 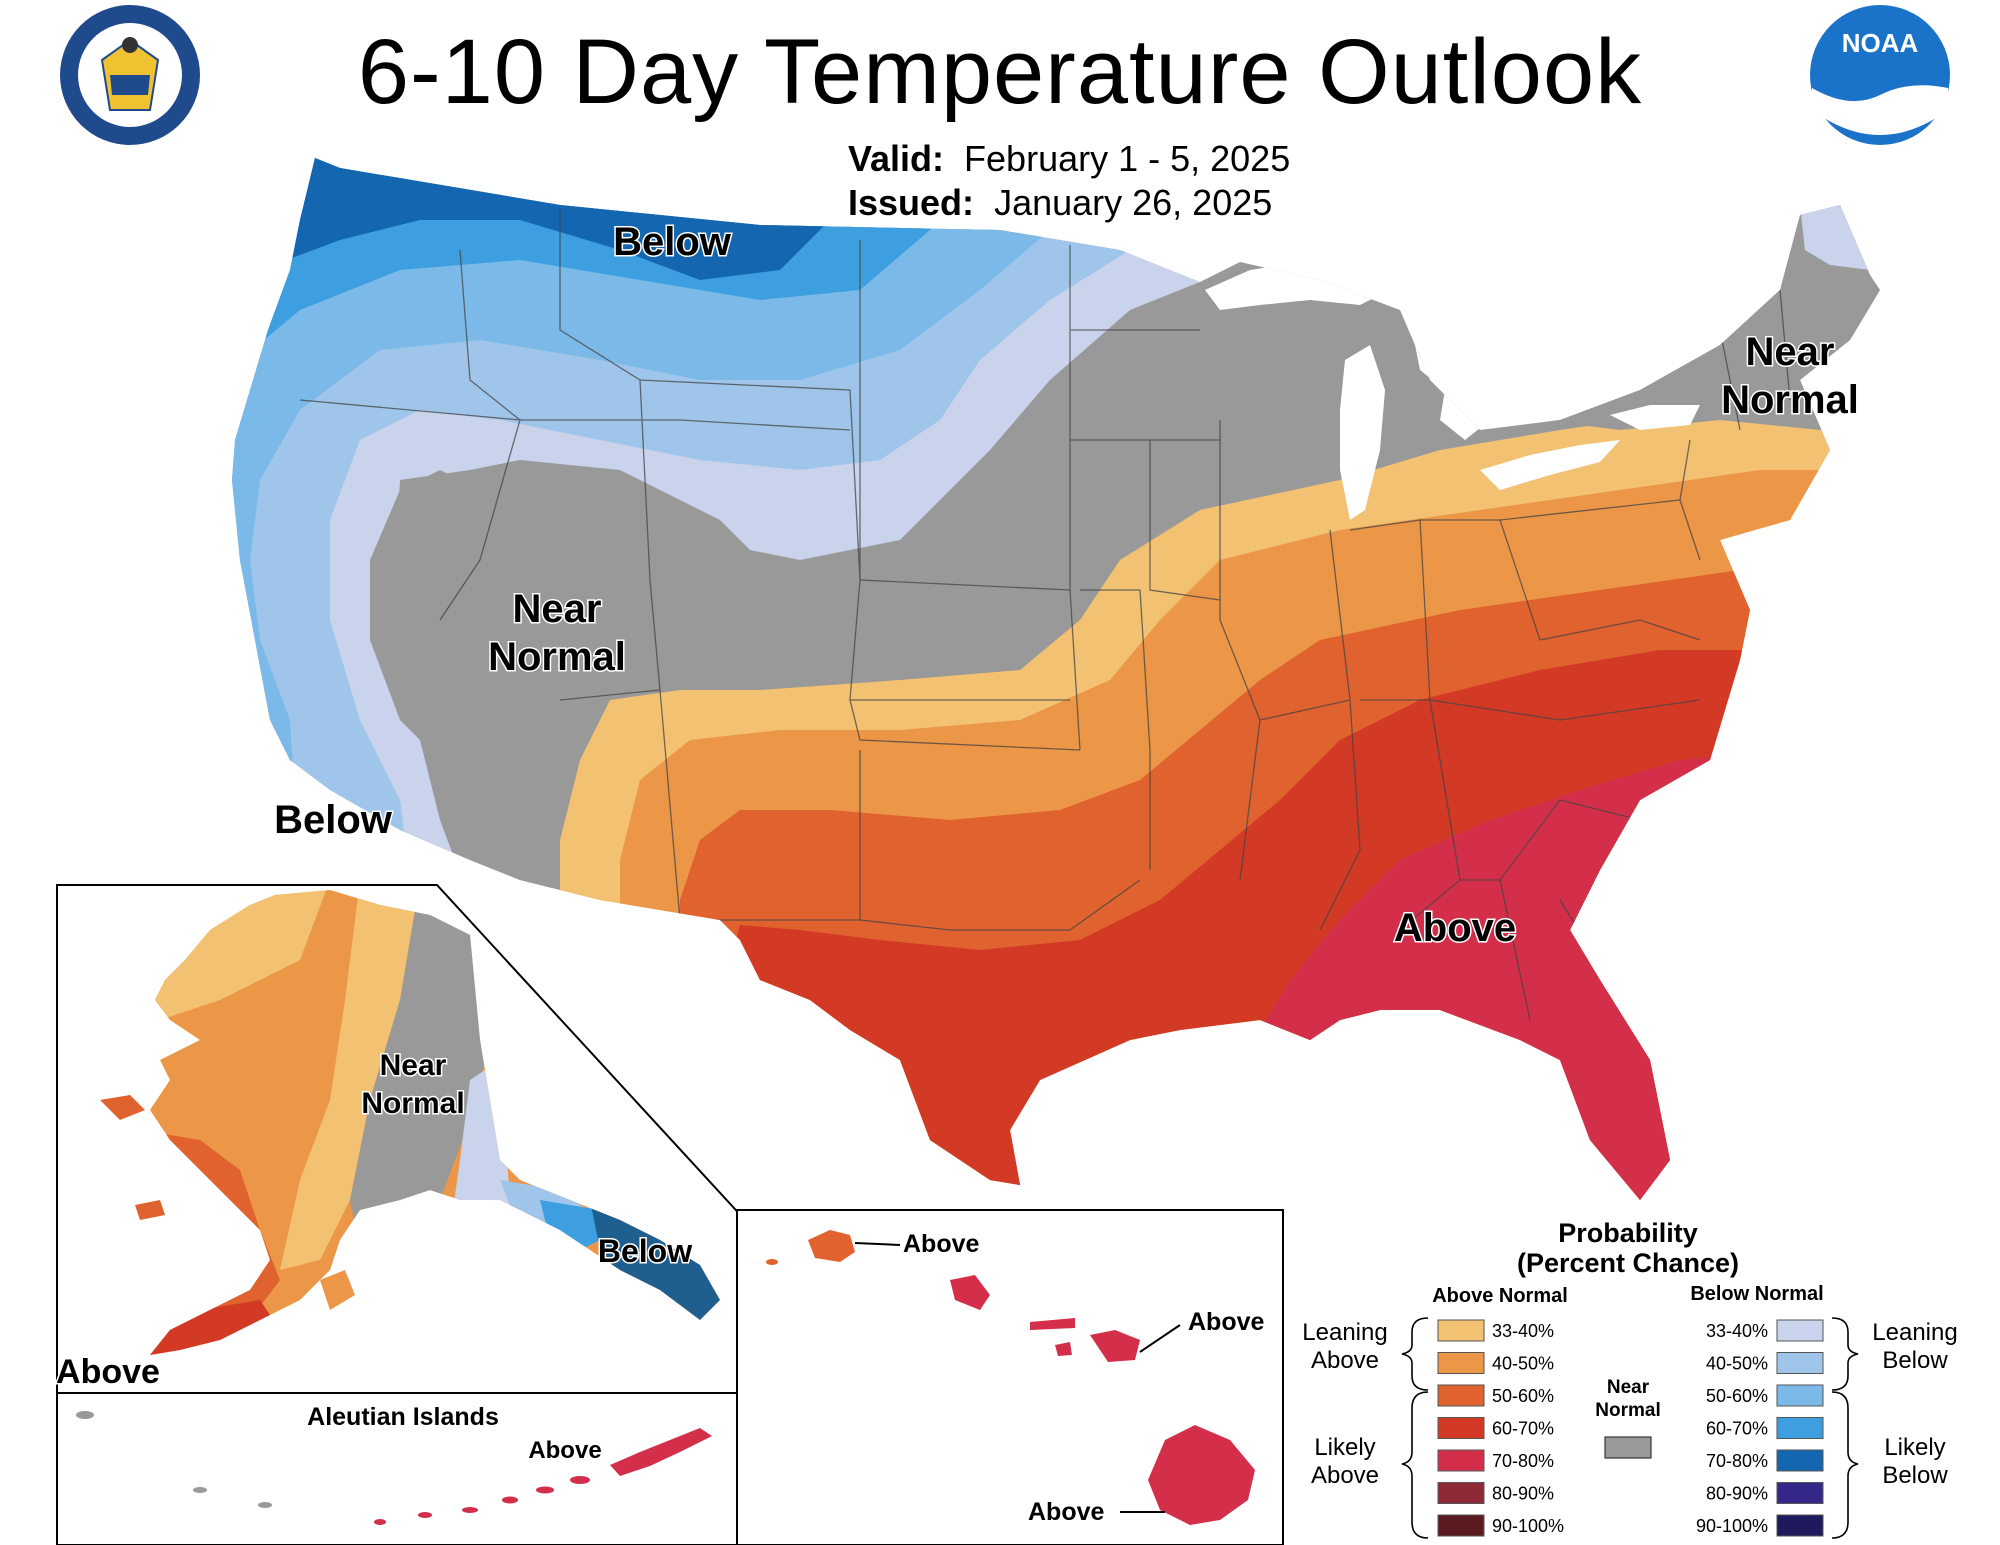 I want to click on hi-oahu, so click(x=970, y=1292).